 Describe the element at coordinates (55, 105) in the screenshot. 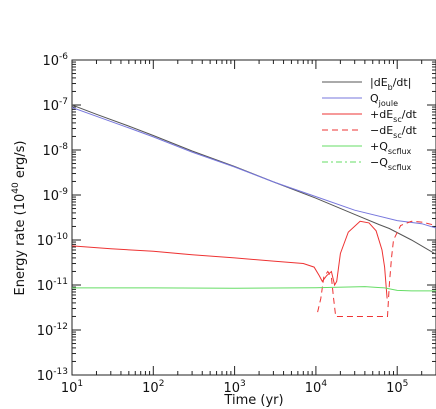

I see `y-tick-label: 10⁻⁷` at that location.